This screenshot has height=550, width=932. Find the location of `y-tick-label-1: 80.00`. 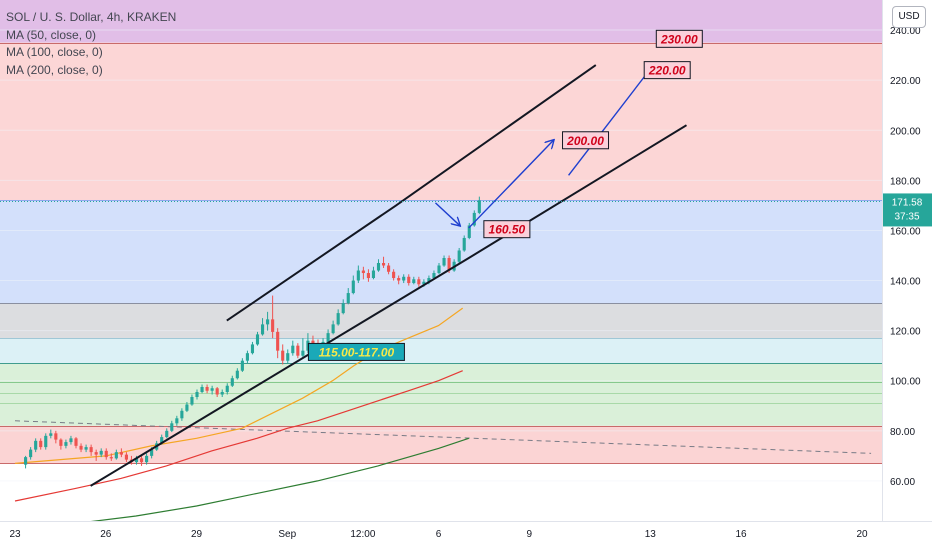

y-tick-label-1: 80.00 is located at coordinates (902, 432).